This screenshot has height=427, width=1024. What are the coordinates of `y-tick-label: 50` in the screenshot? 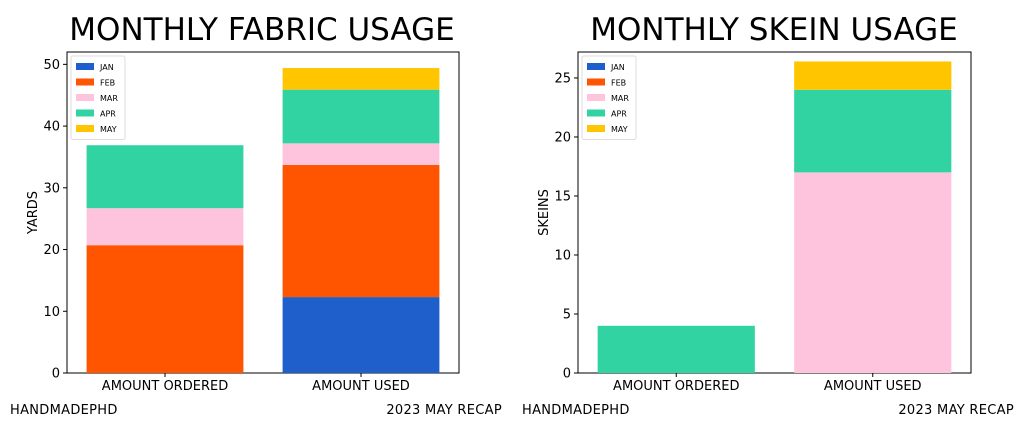 It's located at (51, 65).